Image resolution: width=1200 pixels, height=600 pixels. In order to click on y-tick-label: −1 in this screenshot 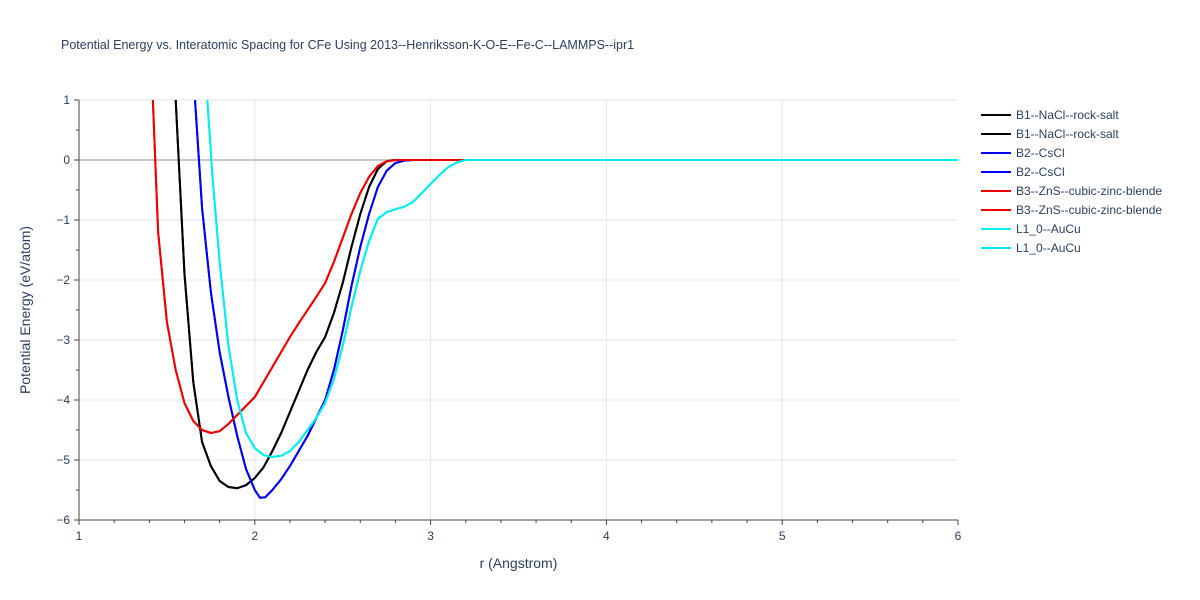, I will do `click(63, 220)`.